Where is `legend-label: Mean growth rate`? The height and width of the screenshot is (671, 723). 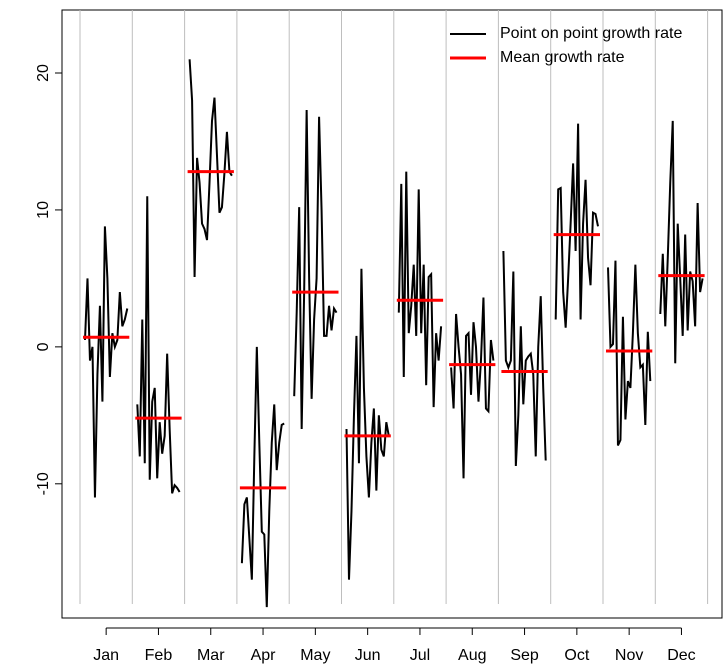 legend-label: Mean growth rate is located at coordinates (562, 57).